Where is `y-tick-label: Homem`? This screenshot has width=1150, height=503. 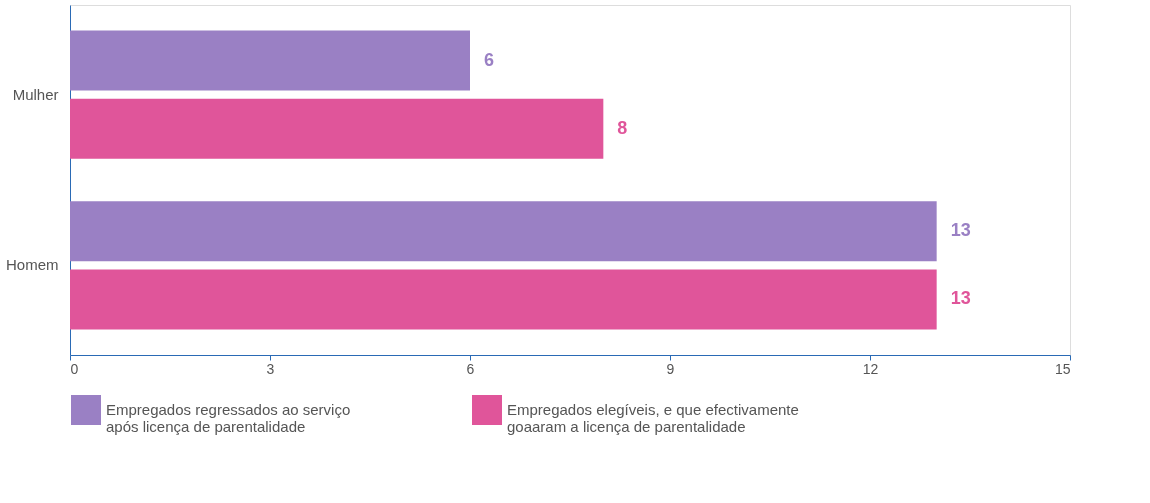 y-tick-label: Homem is located at coordinates (32, 265).